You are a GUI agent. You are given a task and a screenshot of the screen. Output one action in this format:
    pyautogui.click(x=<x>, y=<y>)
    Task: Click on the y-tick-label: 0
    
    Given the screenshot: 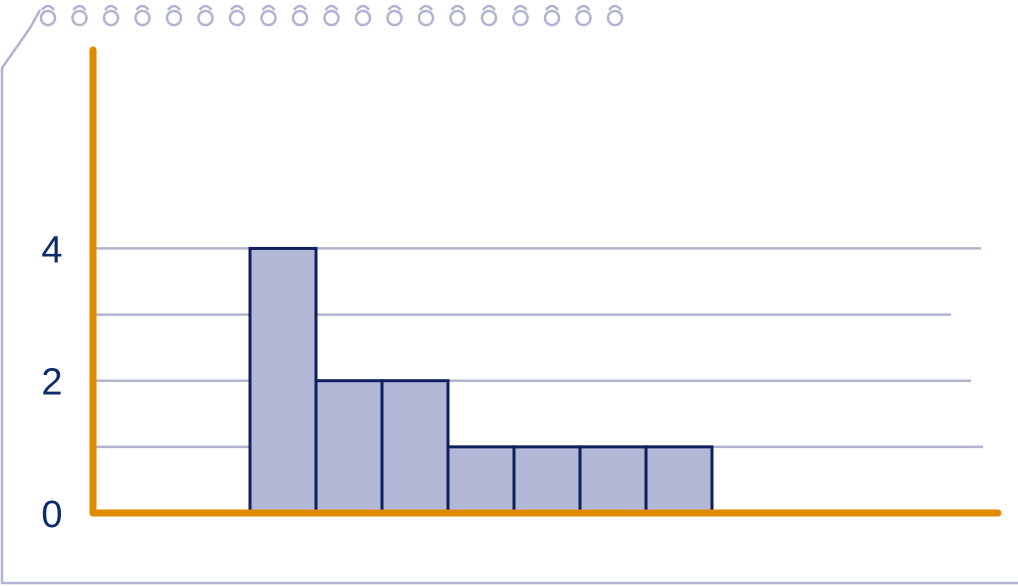 What is the action you would take?
    pyautogui.click(x=51, y=515)
    